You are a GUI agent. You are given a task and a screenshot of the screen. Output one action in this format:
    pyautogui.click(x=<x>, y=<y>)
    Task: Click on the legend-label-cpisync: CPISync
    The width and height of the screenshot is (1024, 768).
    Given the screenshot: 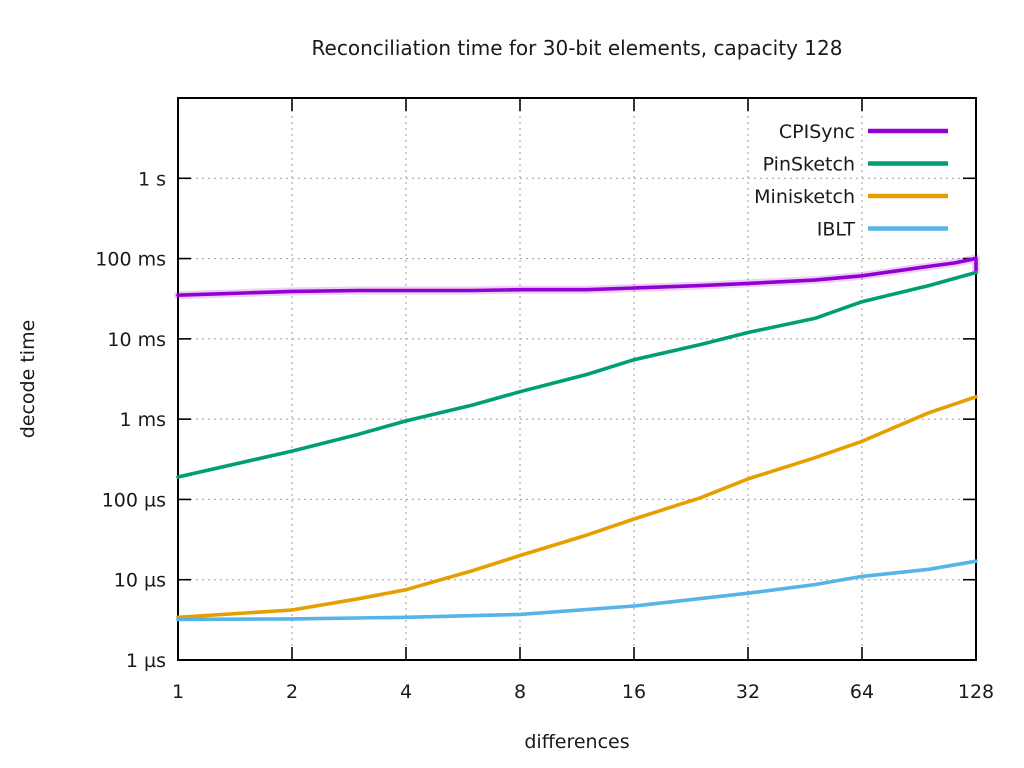 What is the action you would take?
    pyautogui.click(x=817, y=132)
    